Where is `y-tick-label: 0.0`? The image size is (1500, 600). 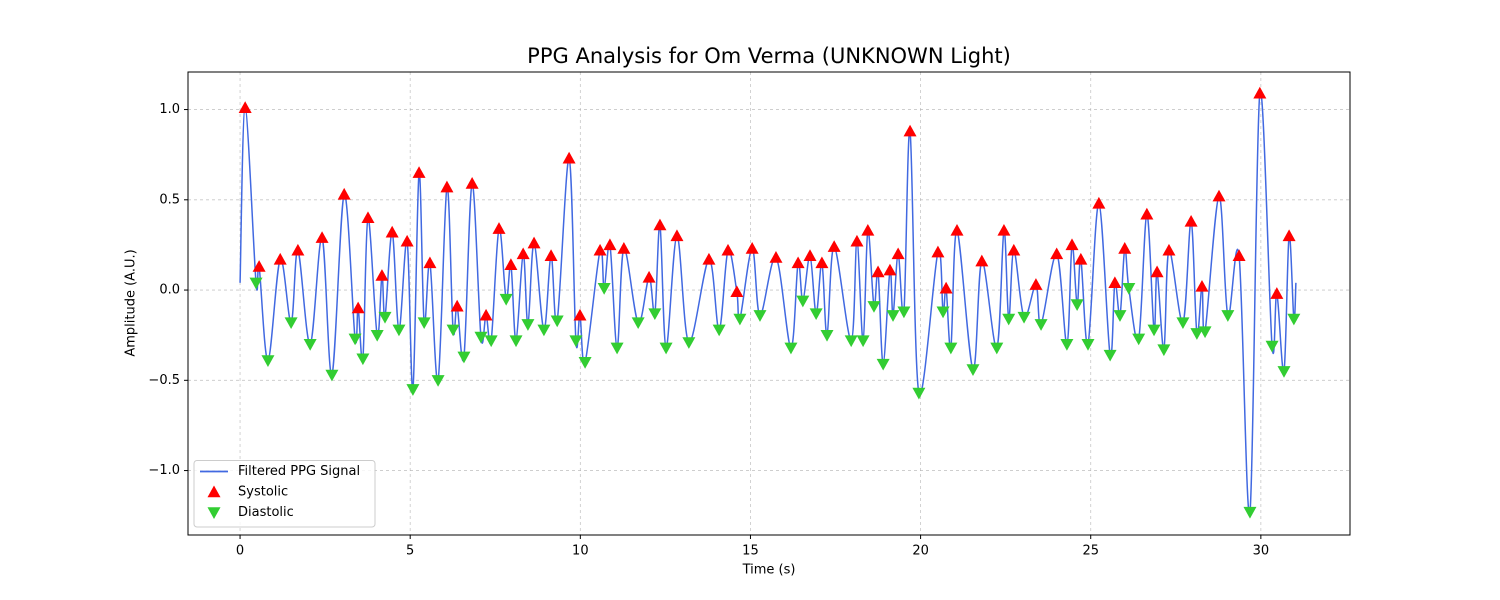
y-tick-label: 0.0 is located at coordinates (169, 290).